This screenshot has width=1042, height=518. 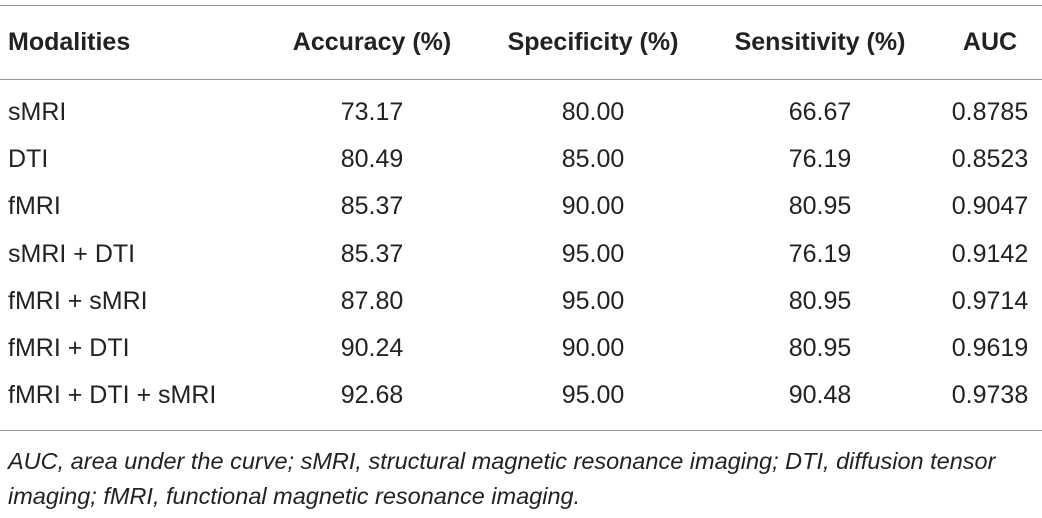 I want to click on table-cell: 0.9142, so click(x=990, y=253).